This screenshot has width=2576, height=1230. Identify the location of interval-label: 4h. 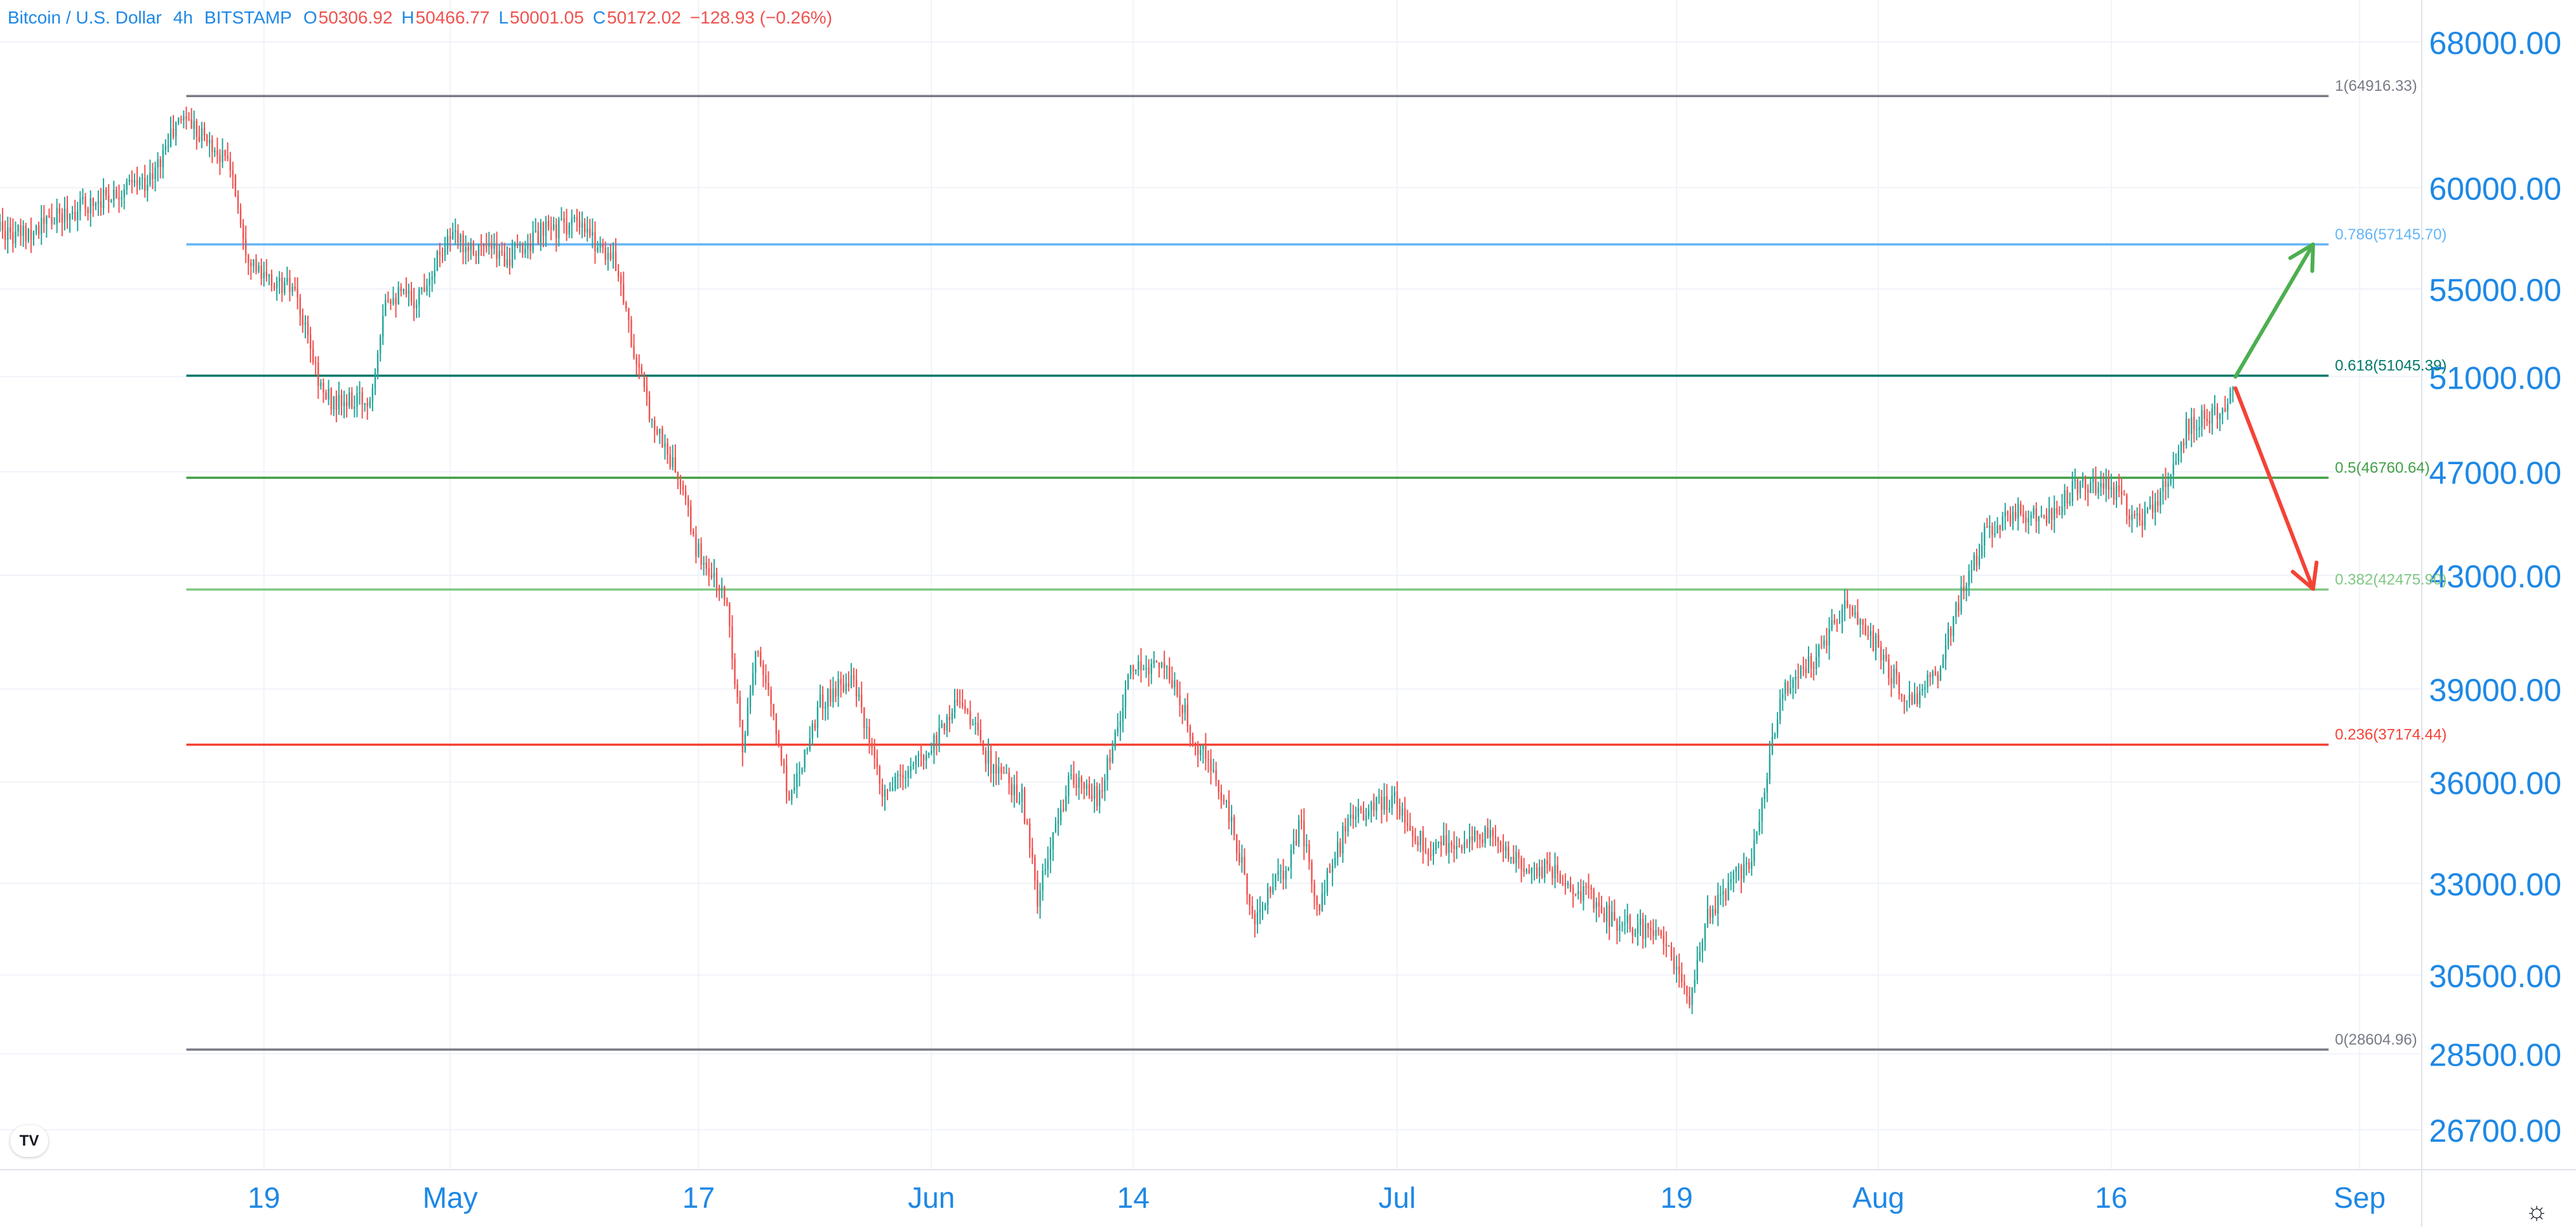
(183, 17).